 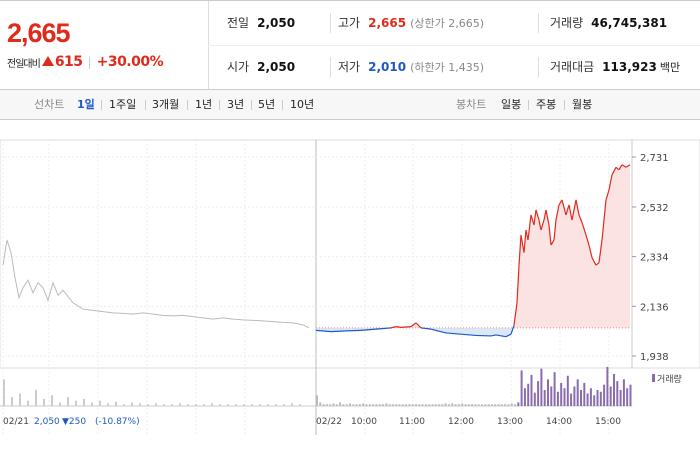 What do you see at coordinates (654, 158) in the screenshot?
I see `y-tick-label: 2,731` at bounding box center [654, 158].